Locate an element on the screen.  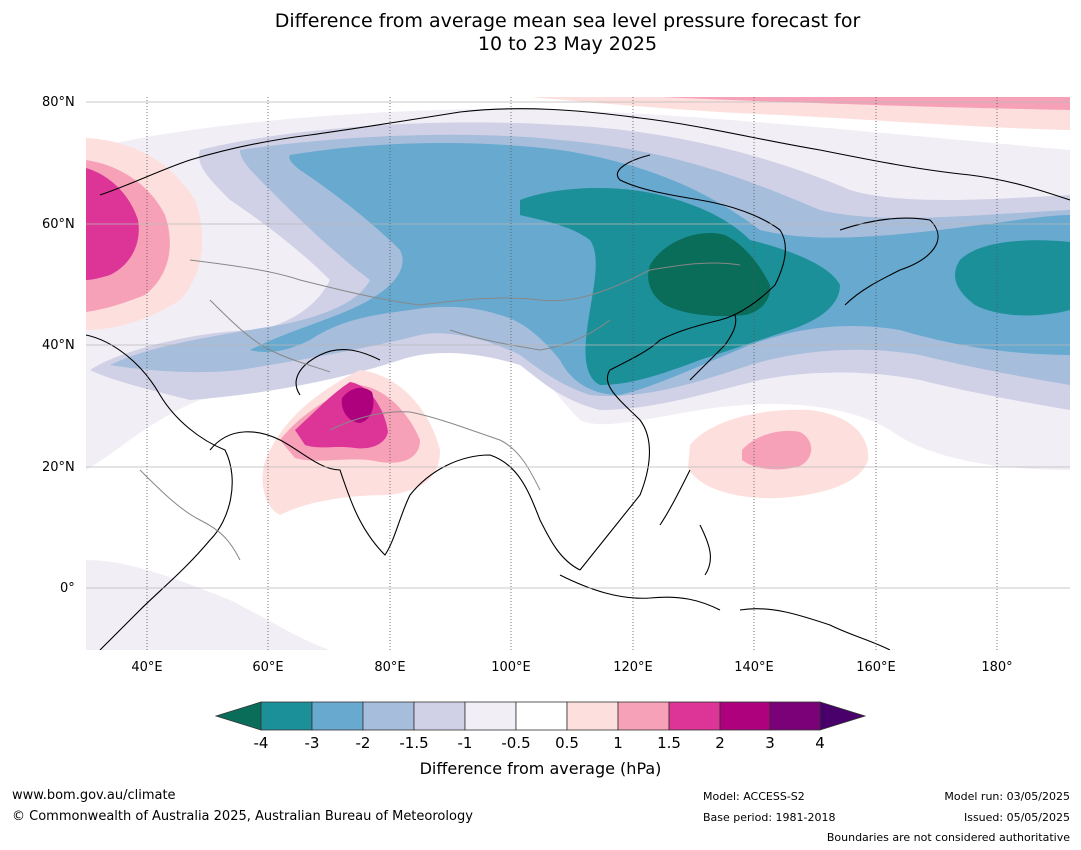
colorbar-tick: 3 is located at coordinates (770, 743).